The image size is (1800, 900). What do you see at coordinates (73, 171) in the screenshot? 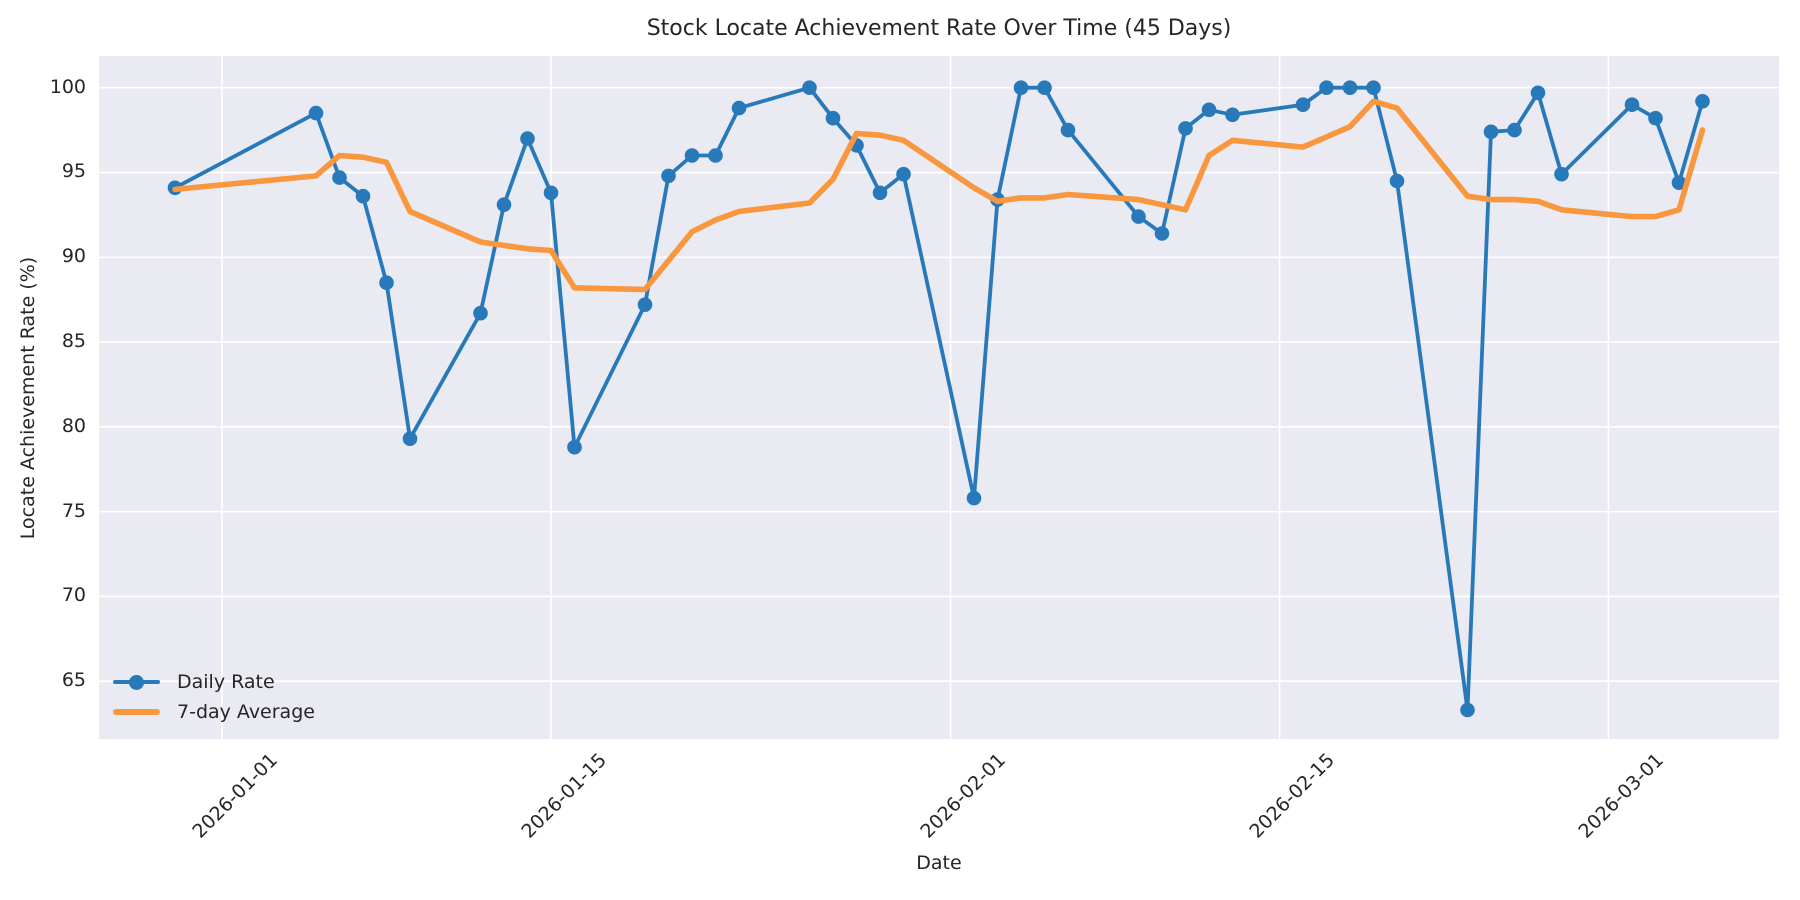
I see `y-tick-label: 95` at bounding box center [73, 171].